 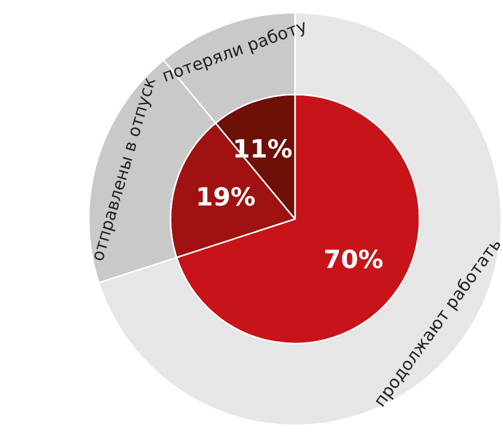 I want to click on data-label: 19%, so click(x=226, y=197).